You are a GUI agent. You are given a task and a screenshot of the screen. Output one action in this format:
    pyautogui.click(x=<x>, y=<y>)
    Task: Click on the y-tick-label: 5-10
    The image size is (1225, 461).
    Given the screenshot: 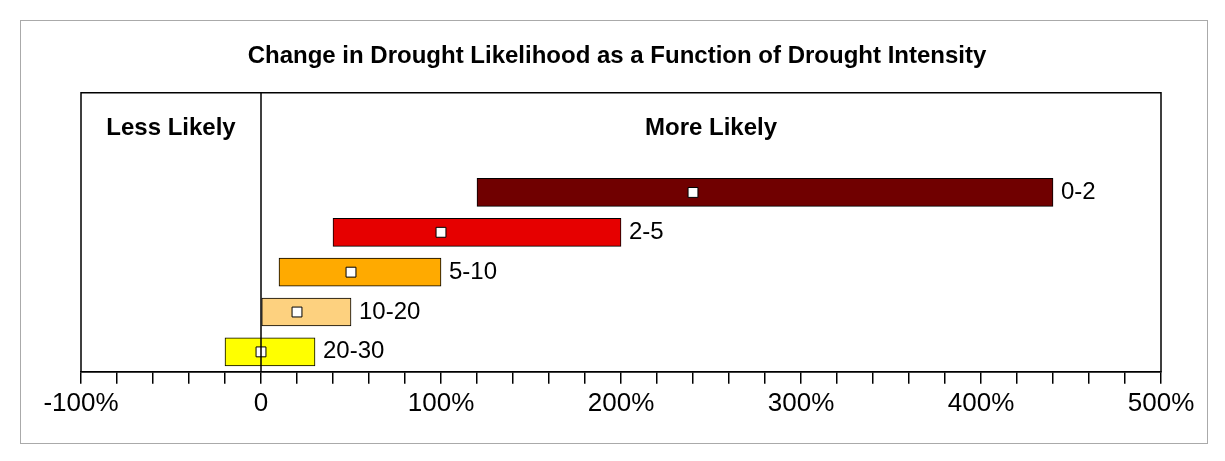 What is the action you would take?
    pyautogui.click(x=473, y=270)
    